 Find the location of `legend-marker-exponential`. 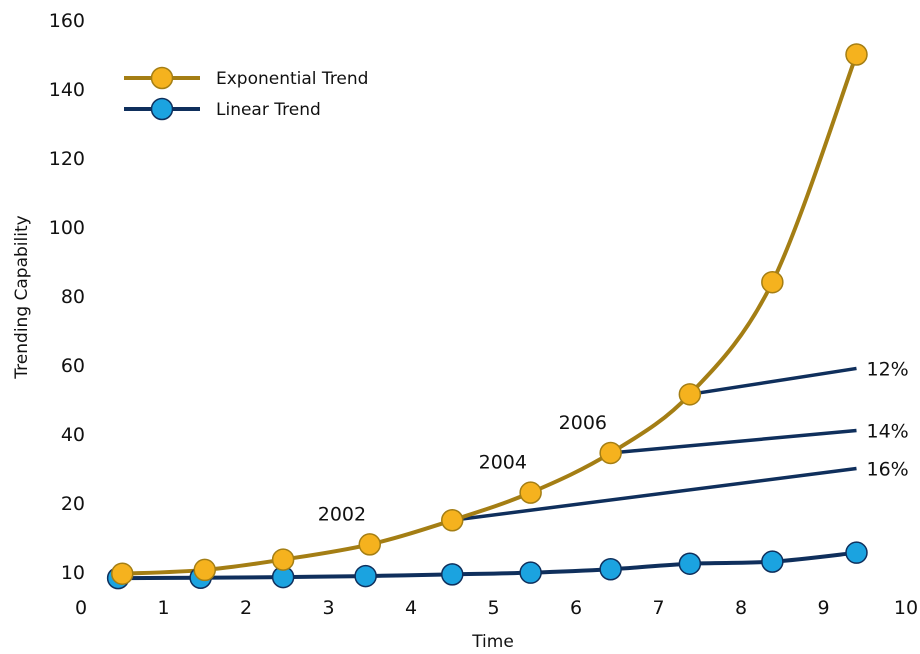

legend-marker-exponential is located at coordinates (162, 78).